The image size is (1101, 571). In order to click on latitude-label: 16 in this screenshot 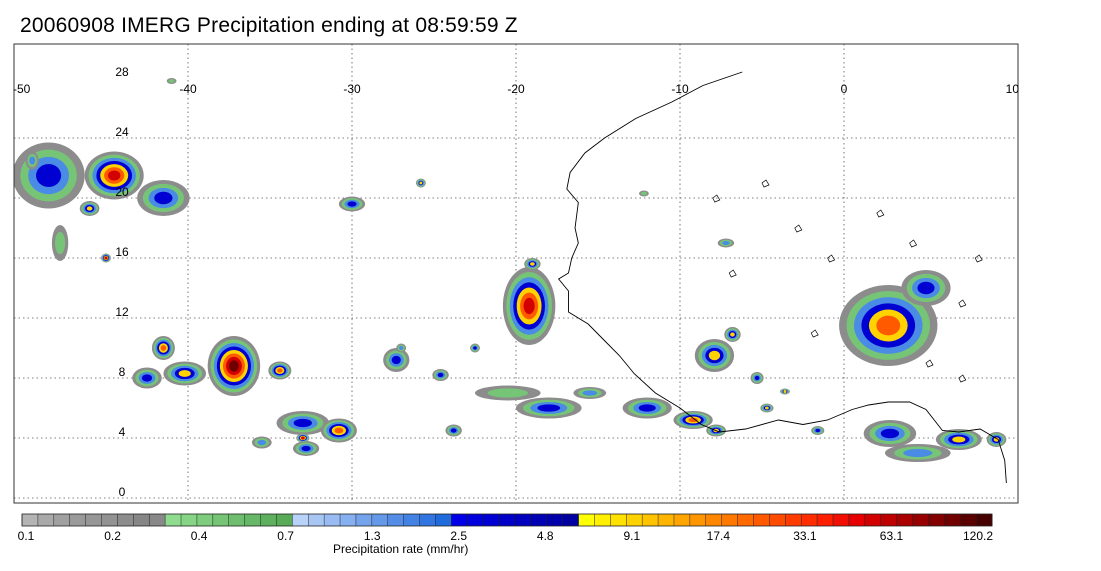, I will do `click(122, 252)`.